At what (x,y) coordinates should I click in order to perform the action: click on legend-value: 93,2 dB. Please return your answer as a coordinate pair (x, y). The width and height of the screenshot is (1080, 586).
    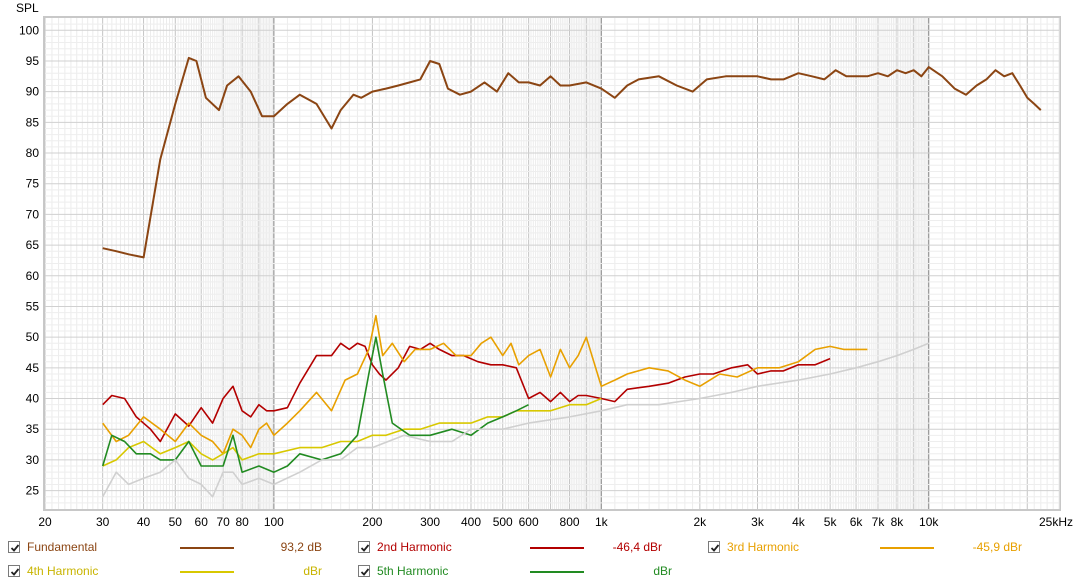
    Looking at the image, I should click on (301, 547).